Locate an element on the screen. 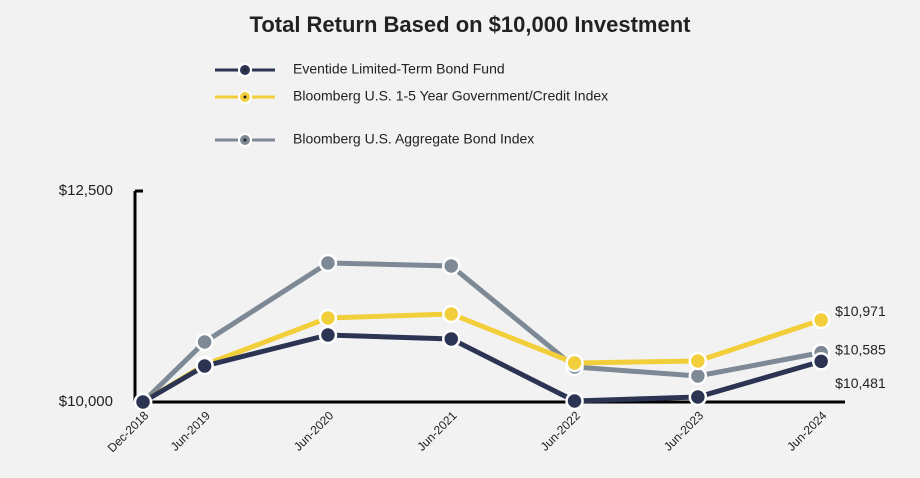 The image size is (920, 478). value-label: $10,481 is located at coordinates (860, 383).